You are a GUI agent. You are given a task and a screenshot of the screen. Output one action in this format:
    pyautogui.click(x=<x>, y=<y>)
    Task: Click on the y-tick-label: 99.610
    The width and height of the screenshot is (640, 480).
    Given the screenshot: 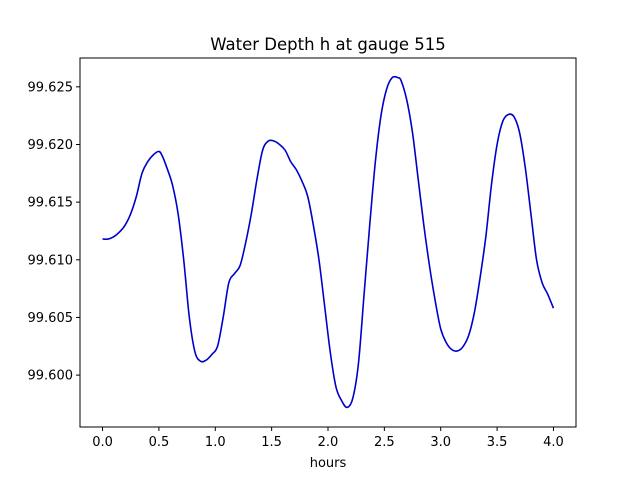 What is the action you would take?
    pyautogui.click(x=51, y=260)
    